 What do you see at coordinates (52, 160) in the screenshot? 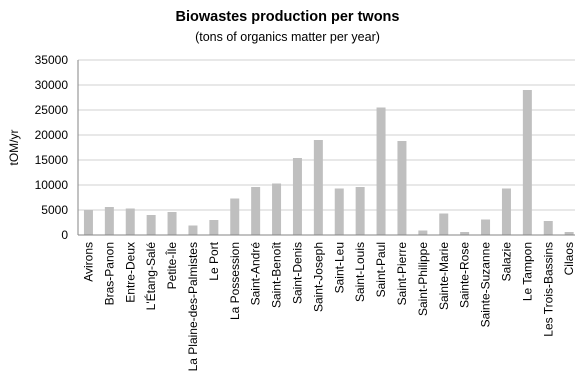
I see `y-tick-label: 15000` at bounding box center [52, 160].